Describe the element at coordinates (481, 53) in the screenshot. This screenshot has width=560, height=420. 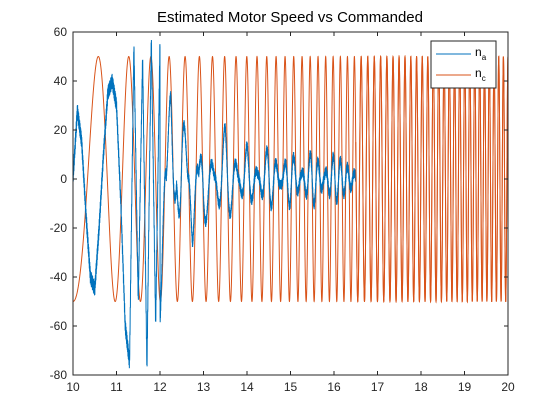
I see `legend-label-0: na` at that location.